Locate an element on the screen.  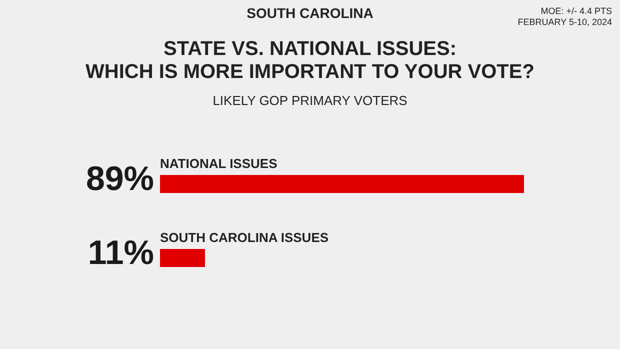
y-tick-label: NATIONAL ISSUES is located at coordinates (219, 163).